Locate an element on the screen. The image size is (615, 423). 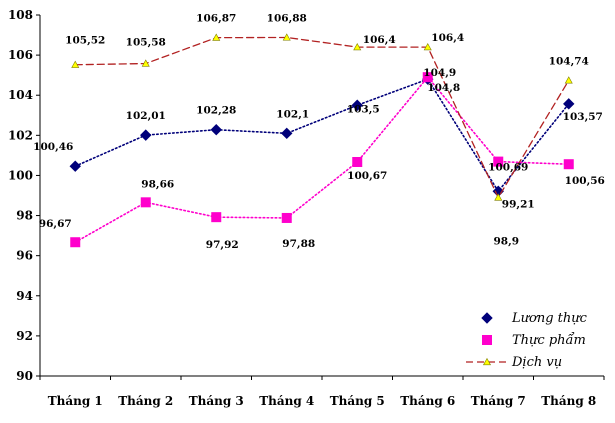
data-label-luong-thuc: 100,46 is located at coordinates (53, 147).